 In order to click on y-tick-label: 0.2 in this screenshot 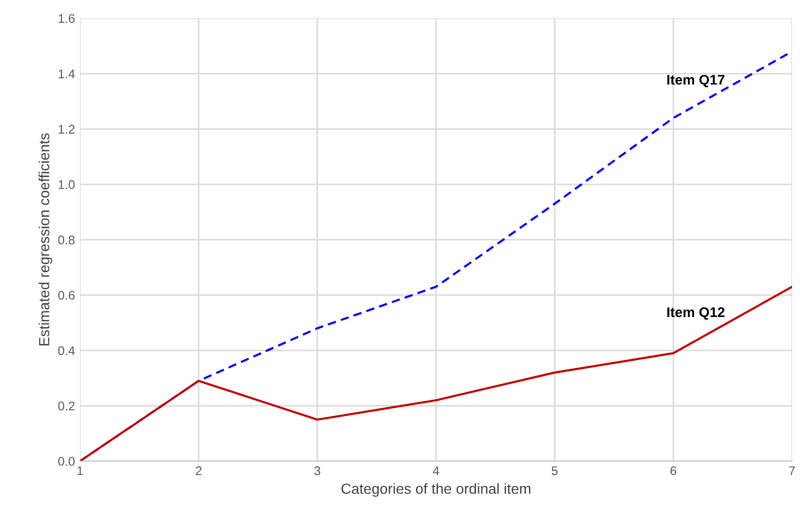, I will do `click(66, 406)`.